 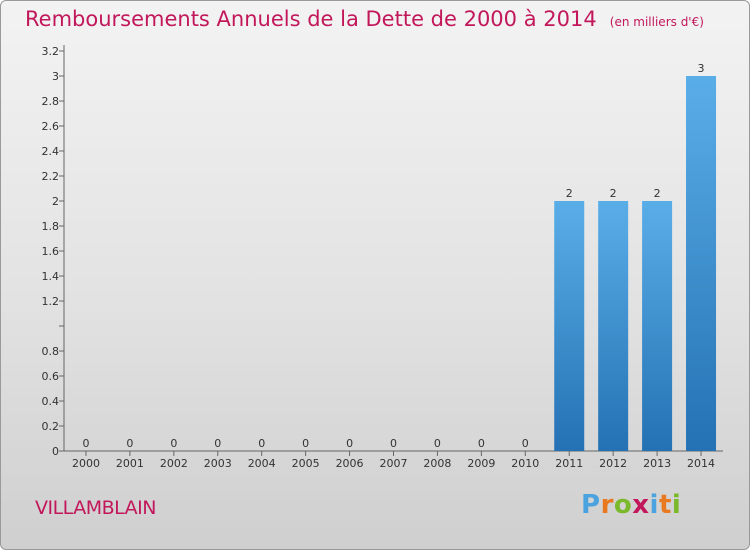 I want to click on y-tick-label: 0.2, so click(x=51, y=426).